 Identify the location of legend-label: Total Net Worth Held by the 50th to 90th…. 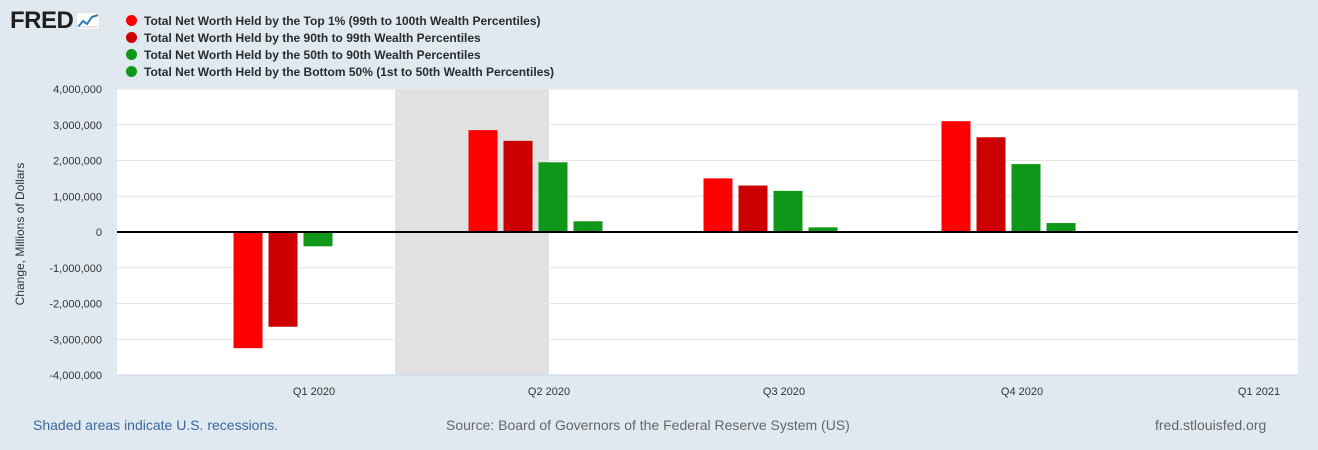
(312, 54).